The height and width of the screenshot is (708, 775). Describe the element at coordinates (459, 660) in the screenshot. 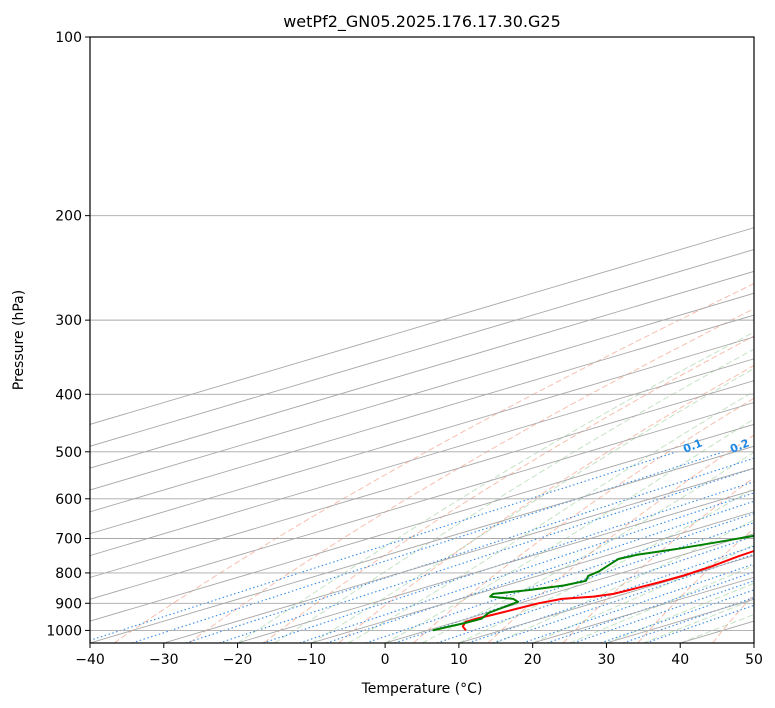

I see `x-tick-label: 10` at that location.